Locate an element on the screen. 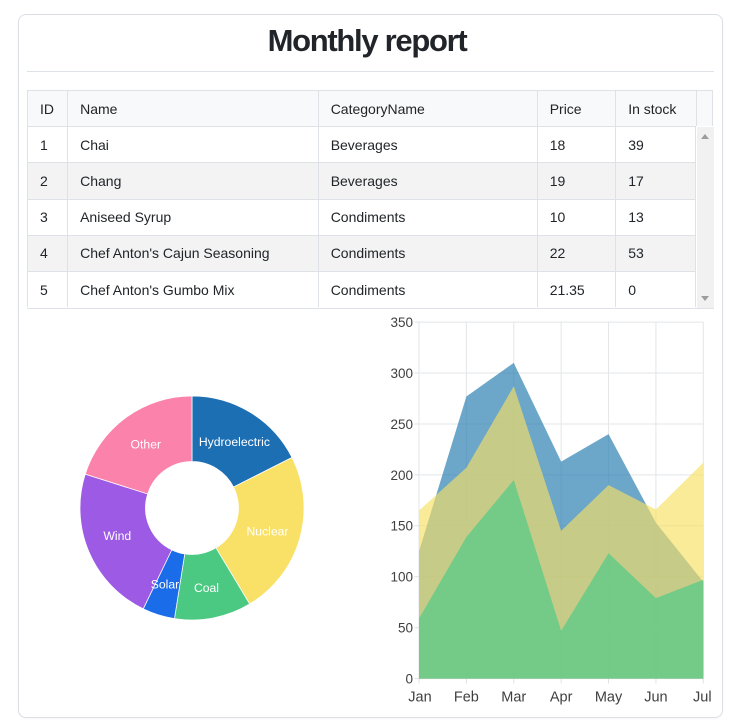  svg-text: Wind is located at coordinates (117, 536).